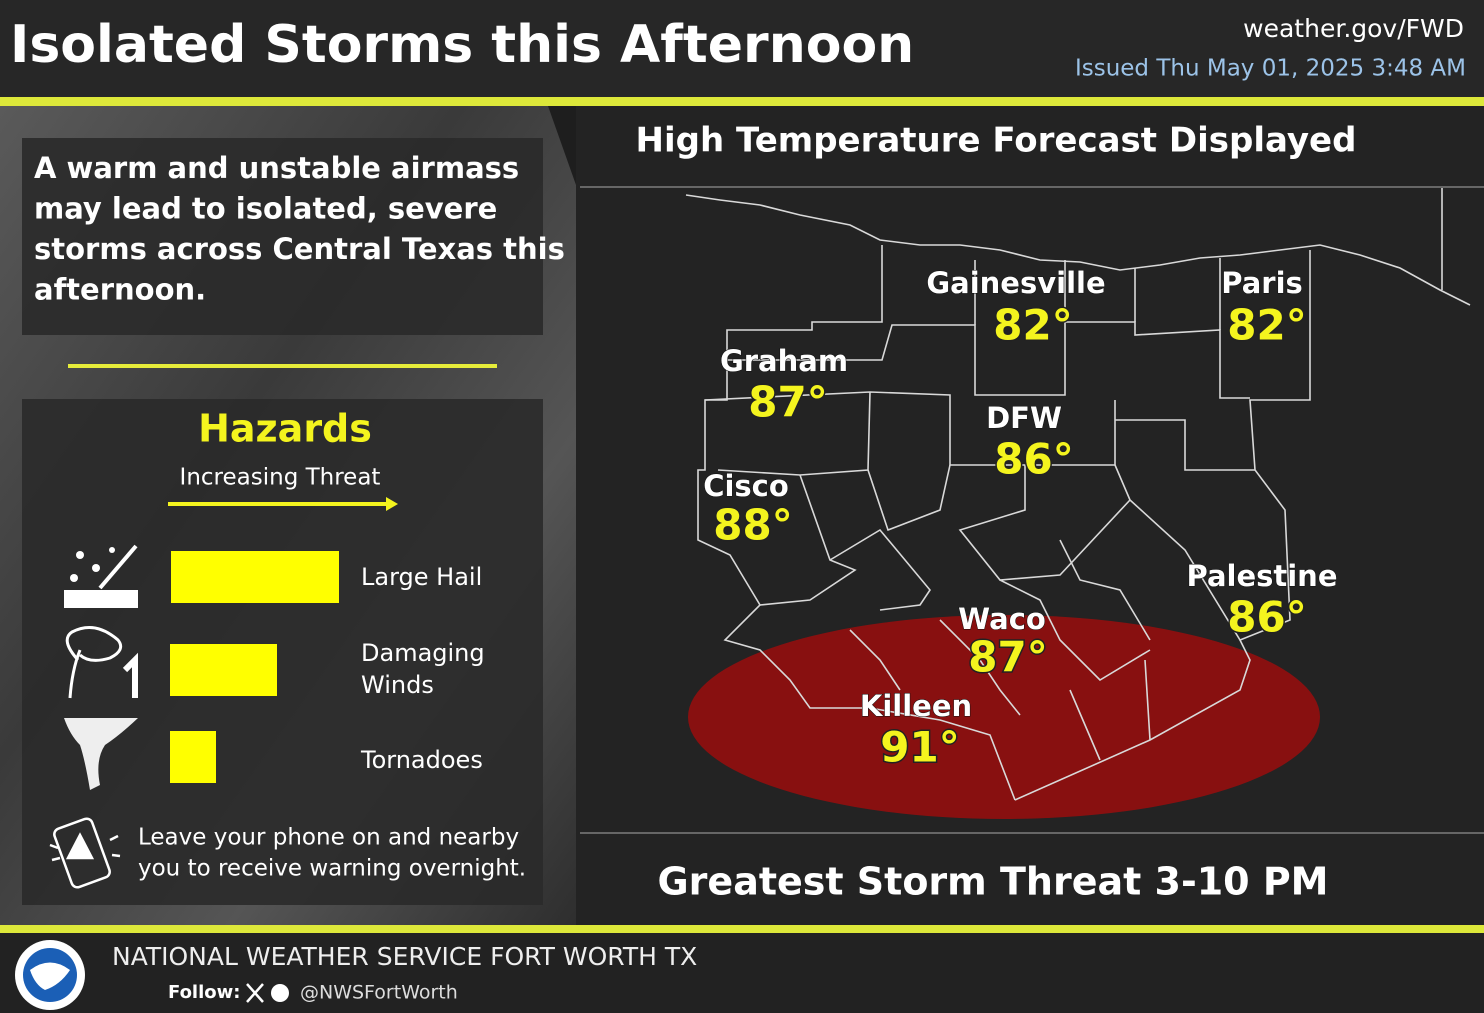  Describe the element at coordinates (742, 929) in the screenshot. I see `footer-rule` at that location.